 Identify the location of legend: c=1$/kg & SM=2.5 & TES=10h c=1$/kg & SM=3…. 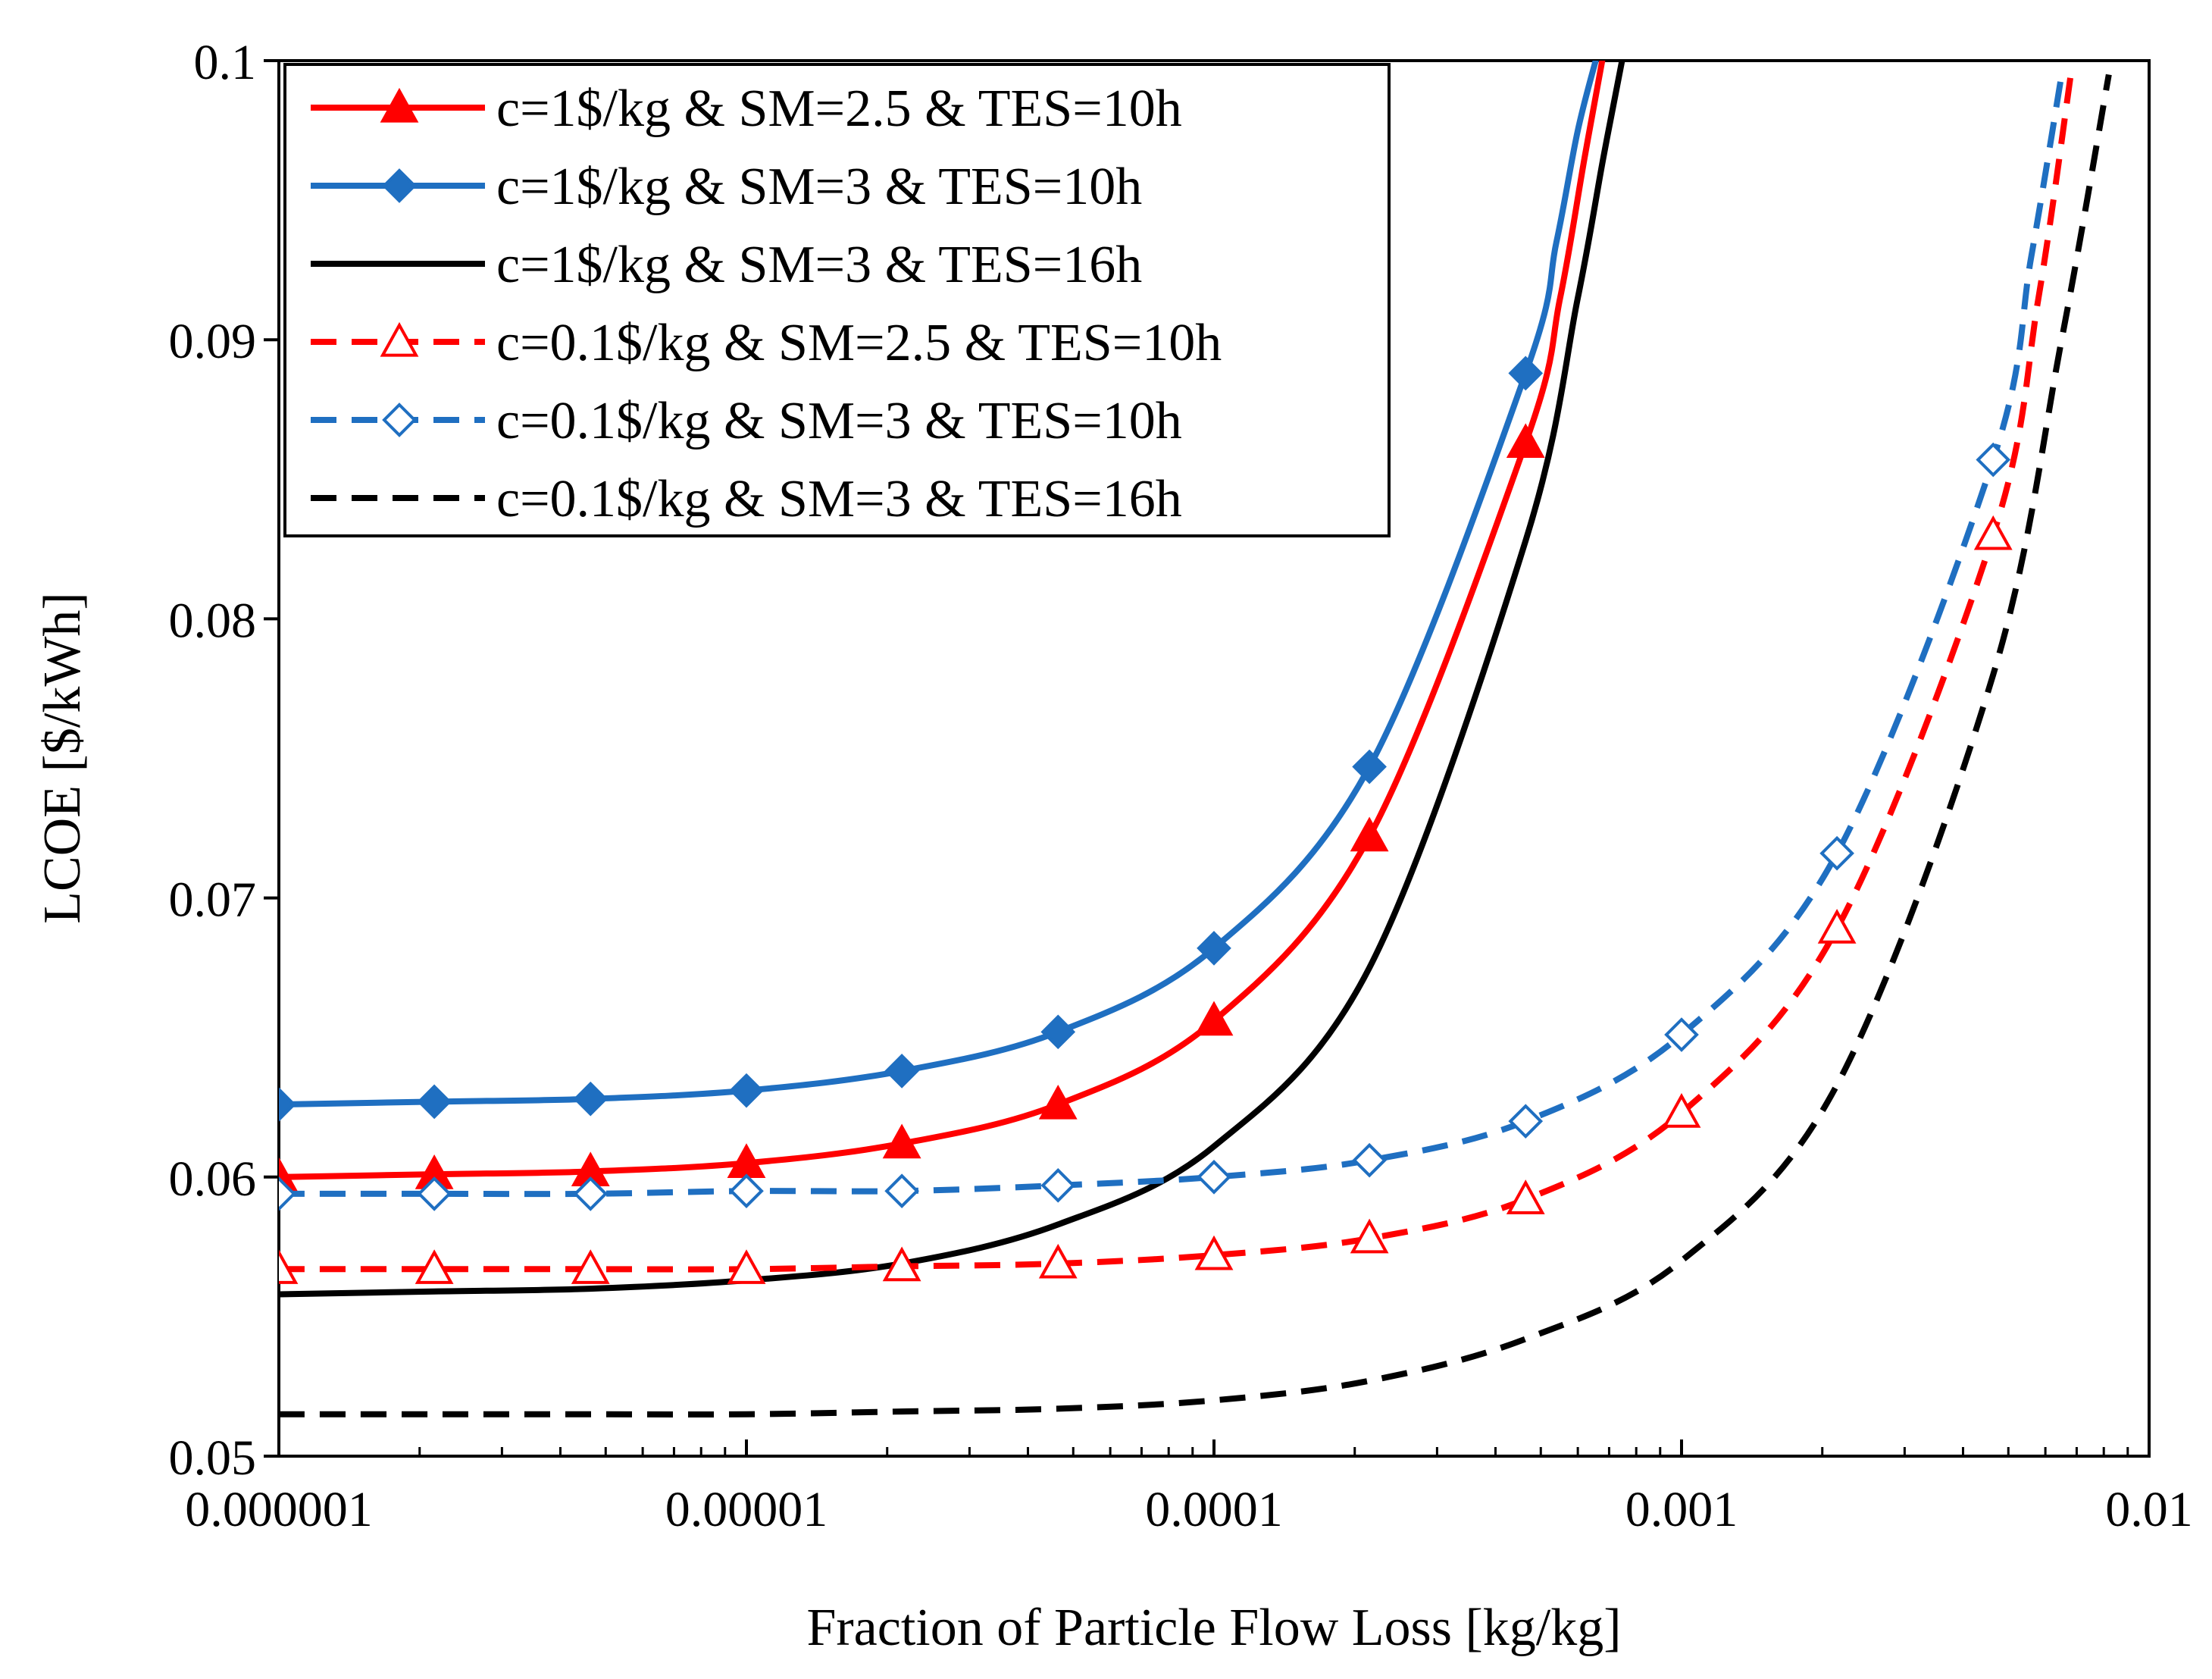
(837, 300).